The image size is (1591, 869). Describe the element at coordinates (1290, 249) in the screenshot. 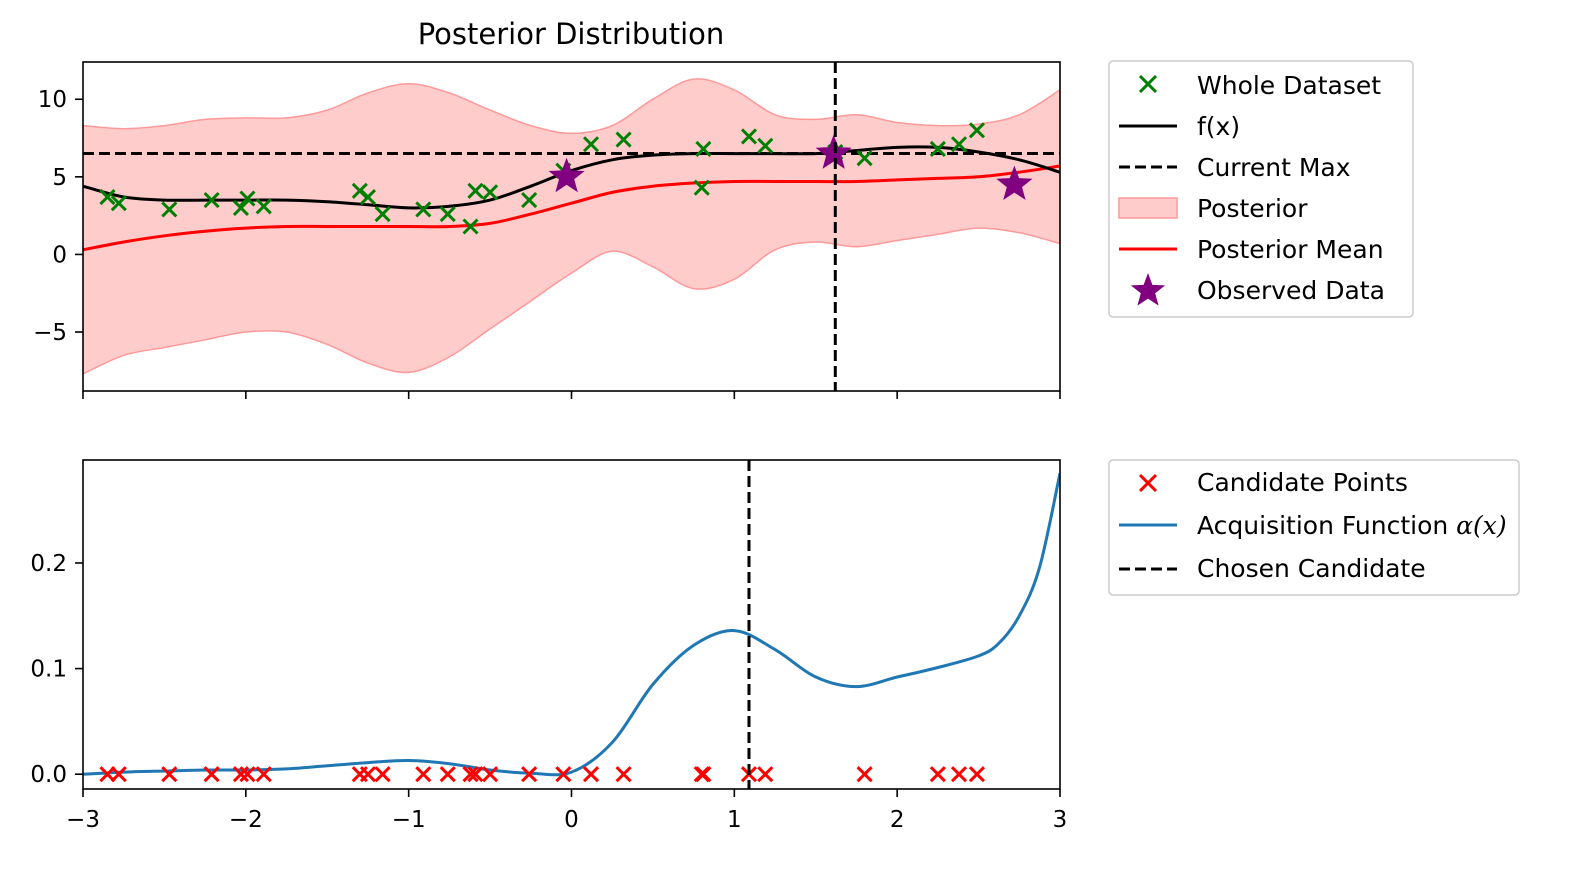

I see `legend-posterior-mean-label: Posterior Mean` at that location.